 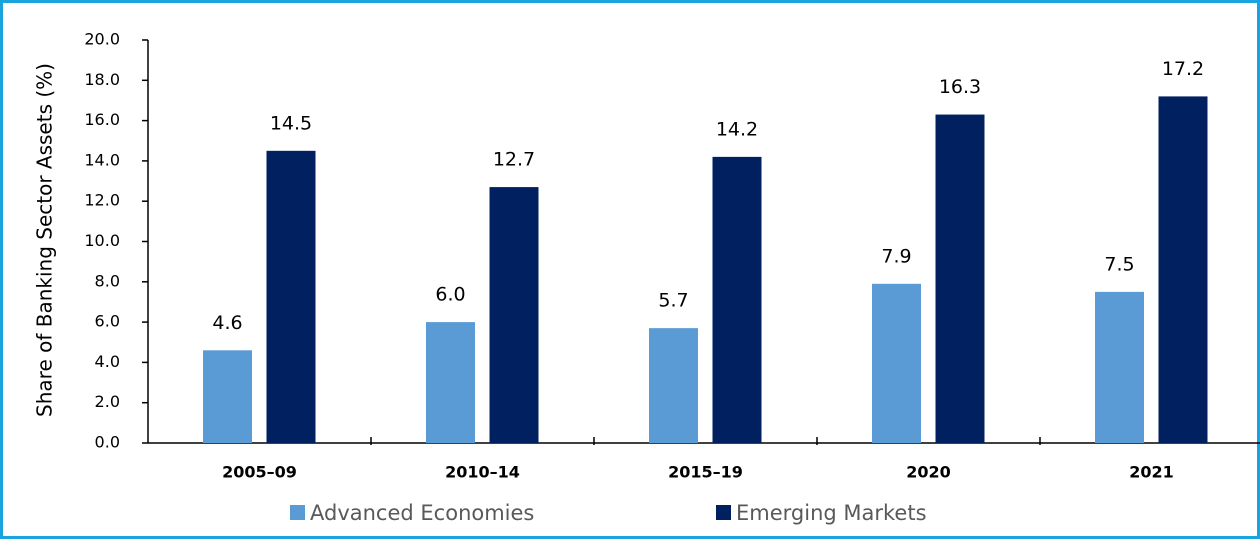 I want to click on y-tick-label: 16.0, so click(x=102, y=119).